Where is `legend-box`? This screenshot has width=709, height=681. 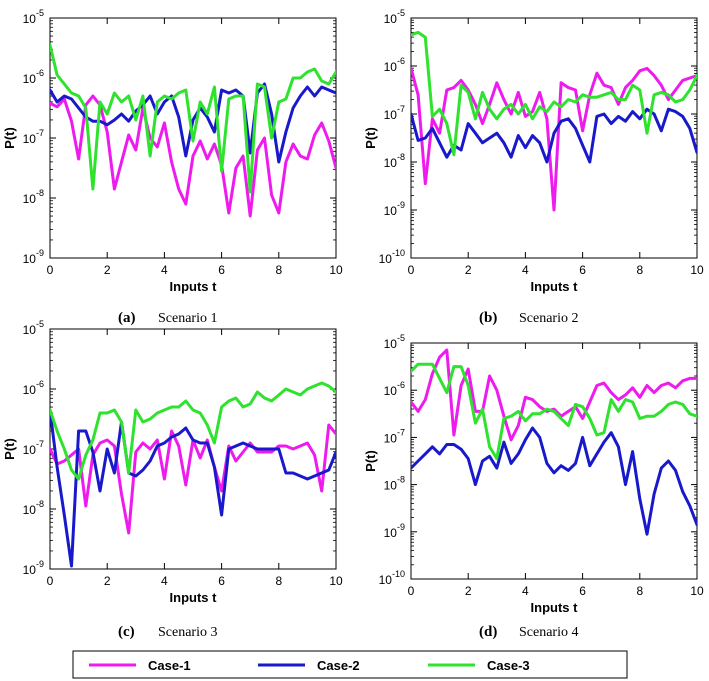 legend-box is located at coordinates (350, 664).